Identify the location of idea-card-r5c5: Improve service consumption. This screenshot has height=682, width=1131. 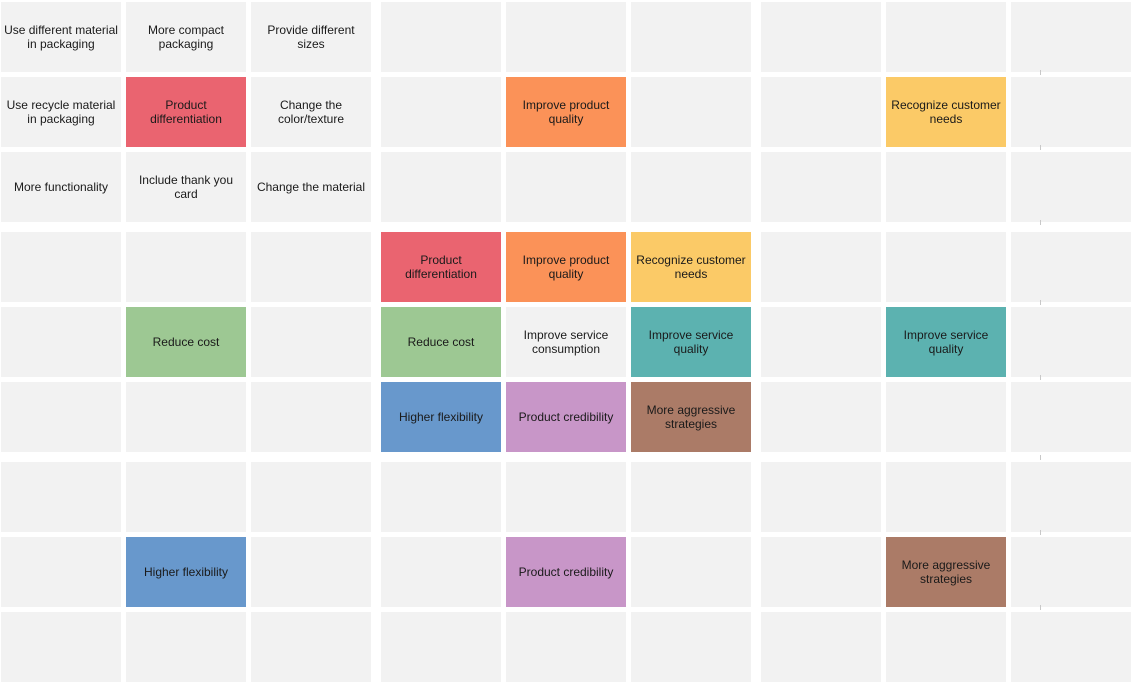
(566, 342).